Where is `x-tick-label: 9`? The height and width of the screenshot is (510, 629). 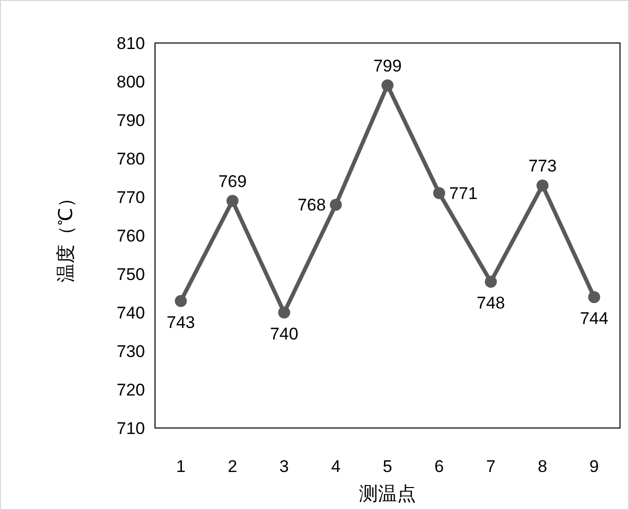 x-tick-label: 9 is located at coordinates (594, 466).